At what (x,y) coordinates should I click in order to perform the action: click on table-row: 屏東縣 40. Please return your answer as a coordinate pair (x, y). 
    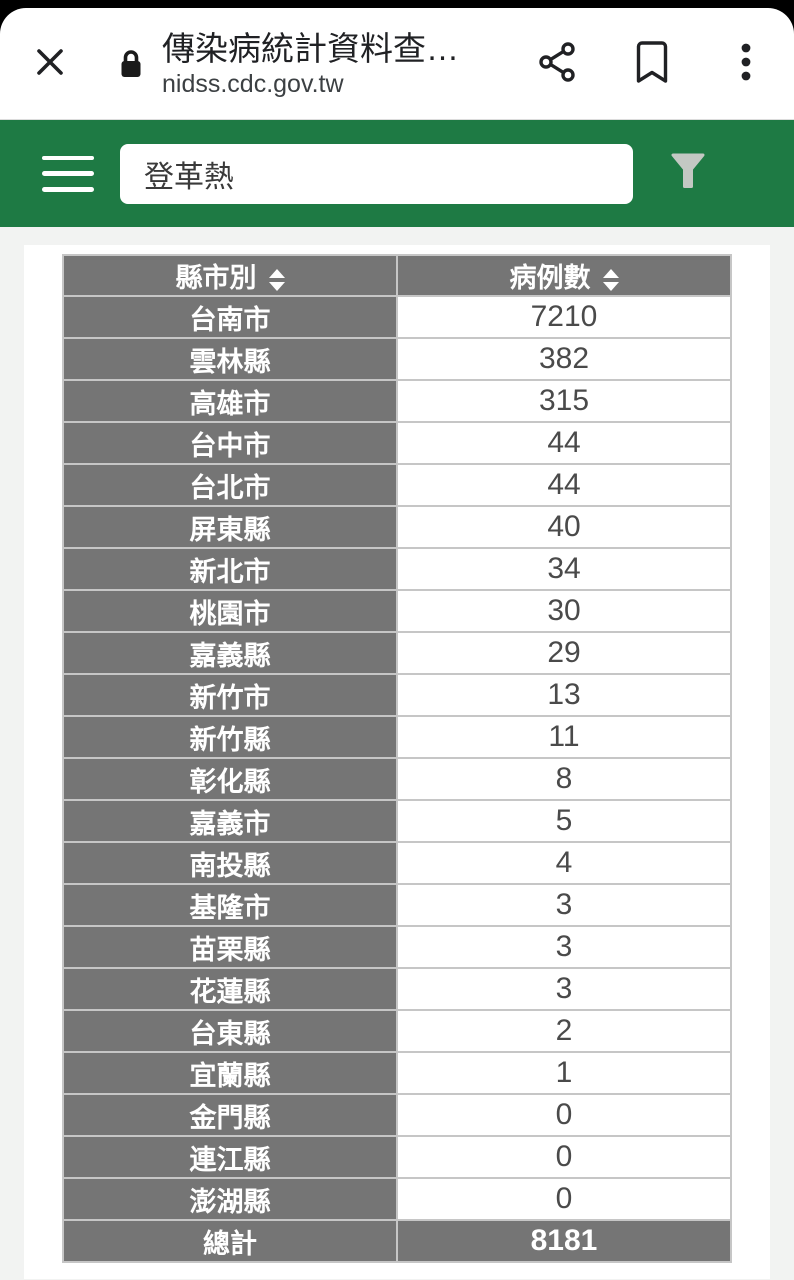
    Looking at the image, I should click on (397, 527).